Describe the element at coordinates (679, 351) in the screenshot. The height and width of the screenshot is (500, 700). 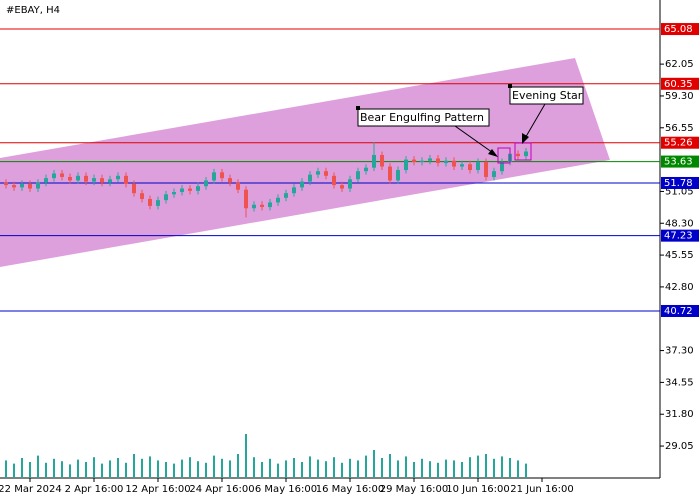
I see `y-tick-label: 37.30` at that location.